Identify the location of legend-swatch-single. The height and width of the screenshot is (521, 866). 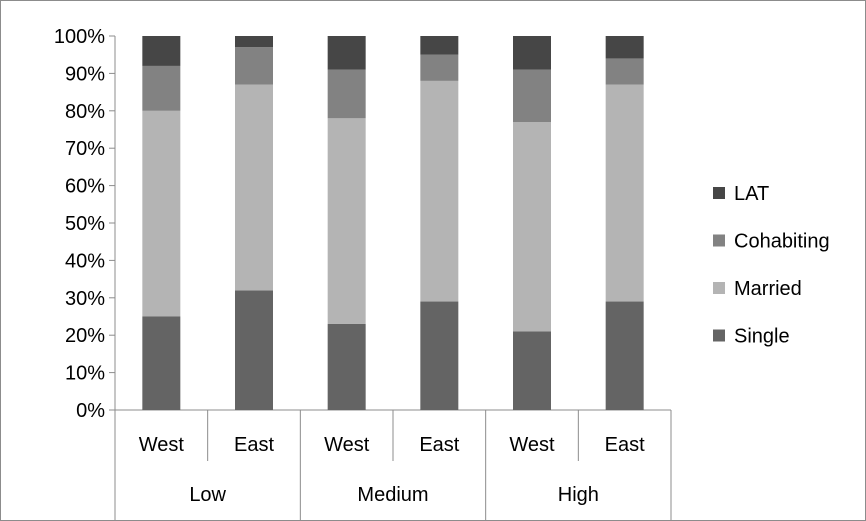
(719, 335).